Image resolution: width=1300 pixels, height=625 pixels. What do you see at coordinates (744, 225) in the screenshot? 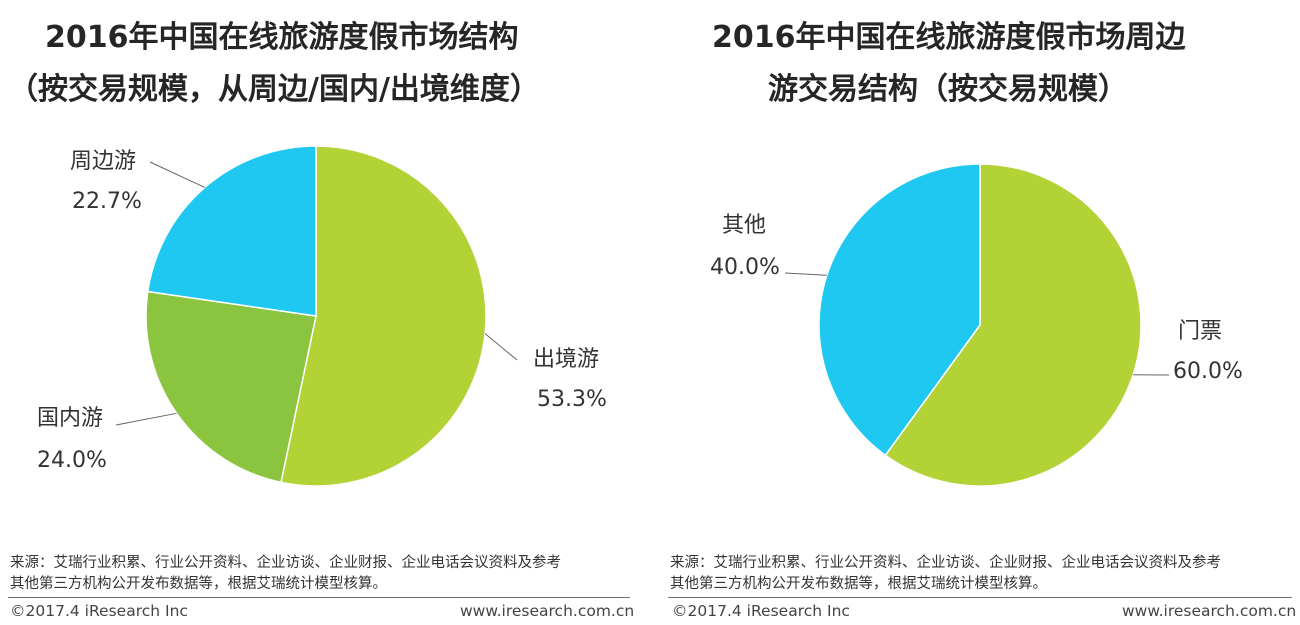
I see `slice-name-label: 其他` at bounding box center [744, 225].